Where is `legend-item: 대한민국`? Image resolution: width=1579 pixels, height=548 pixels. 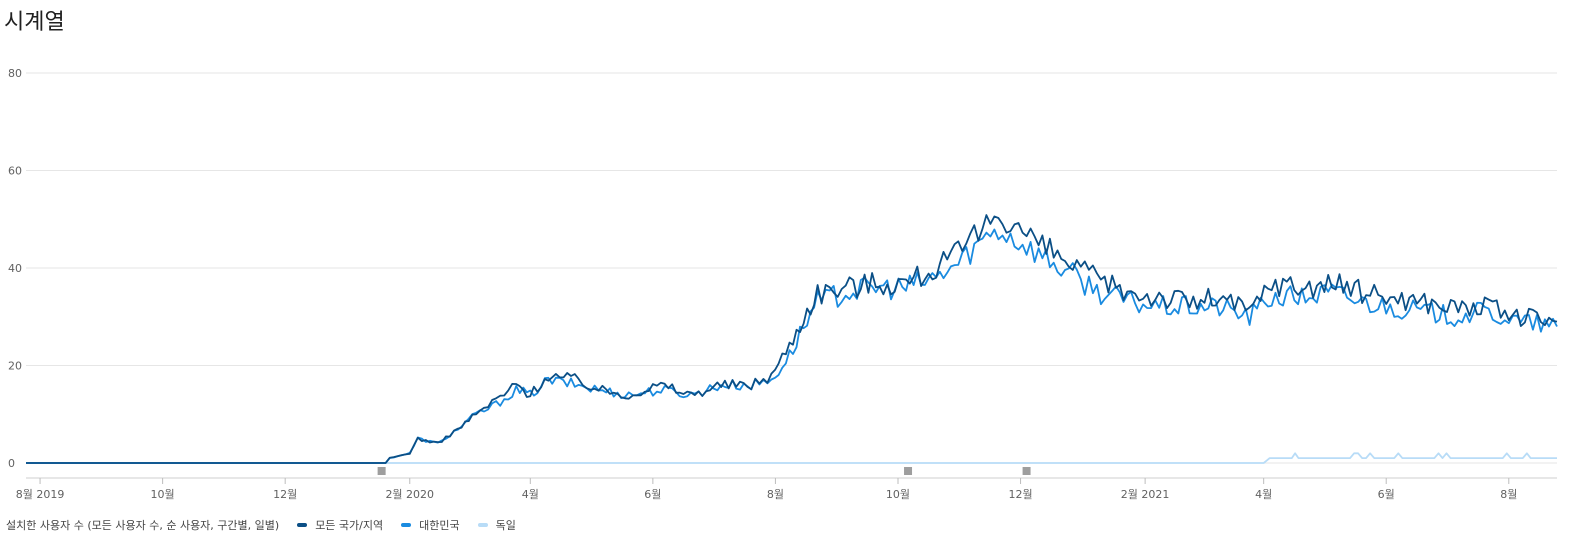 legend-item: 대한민국 is located at coordinates (430, 525).